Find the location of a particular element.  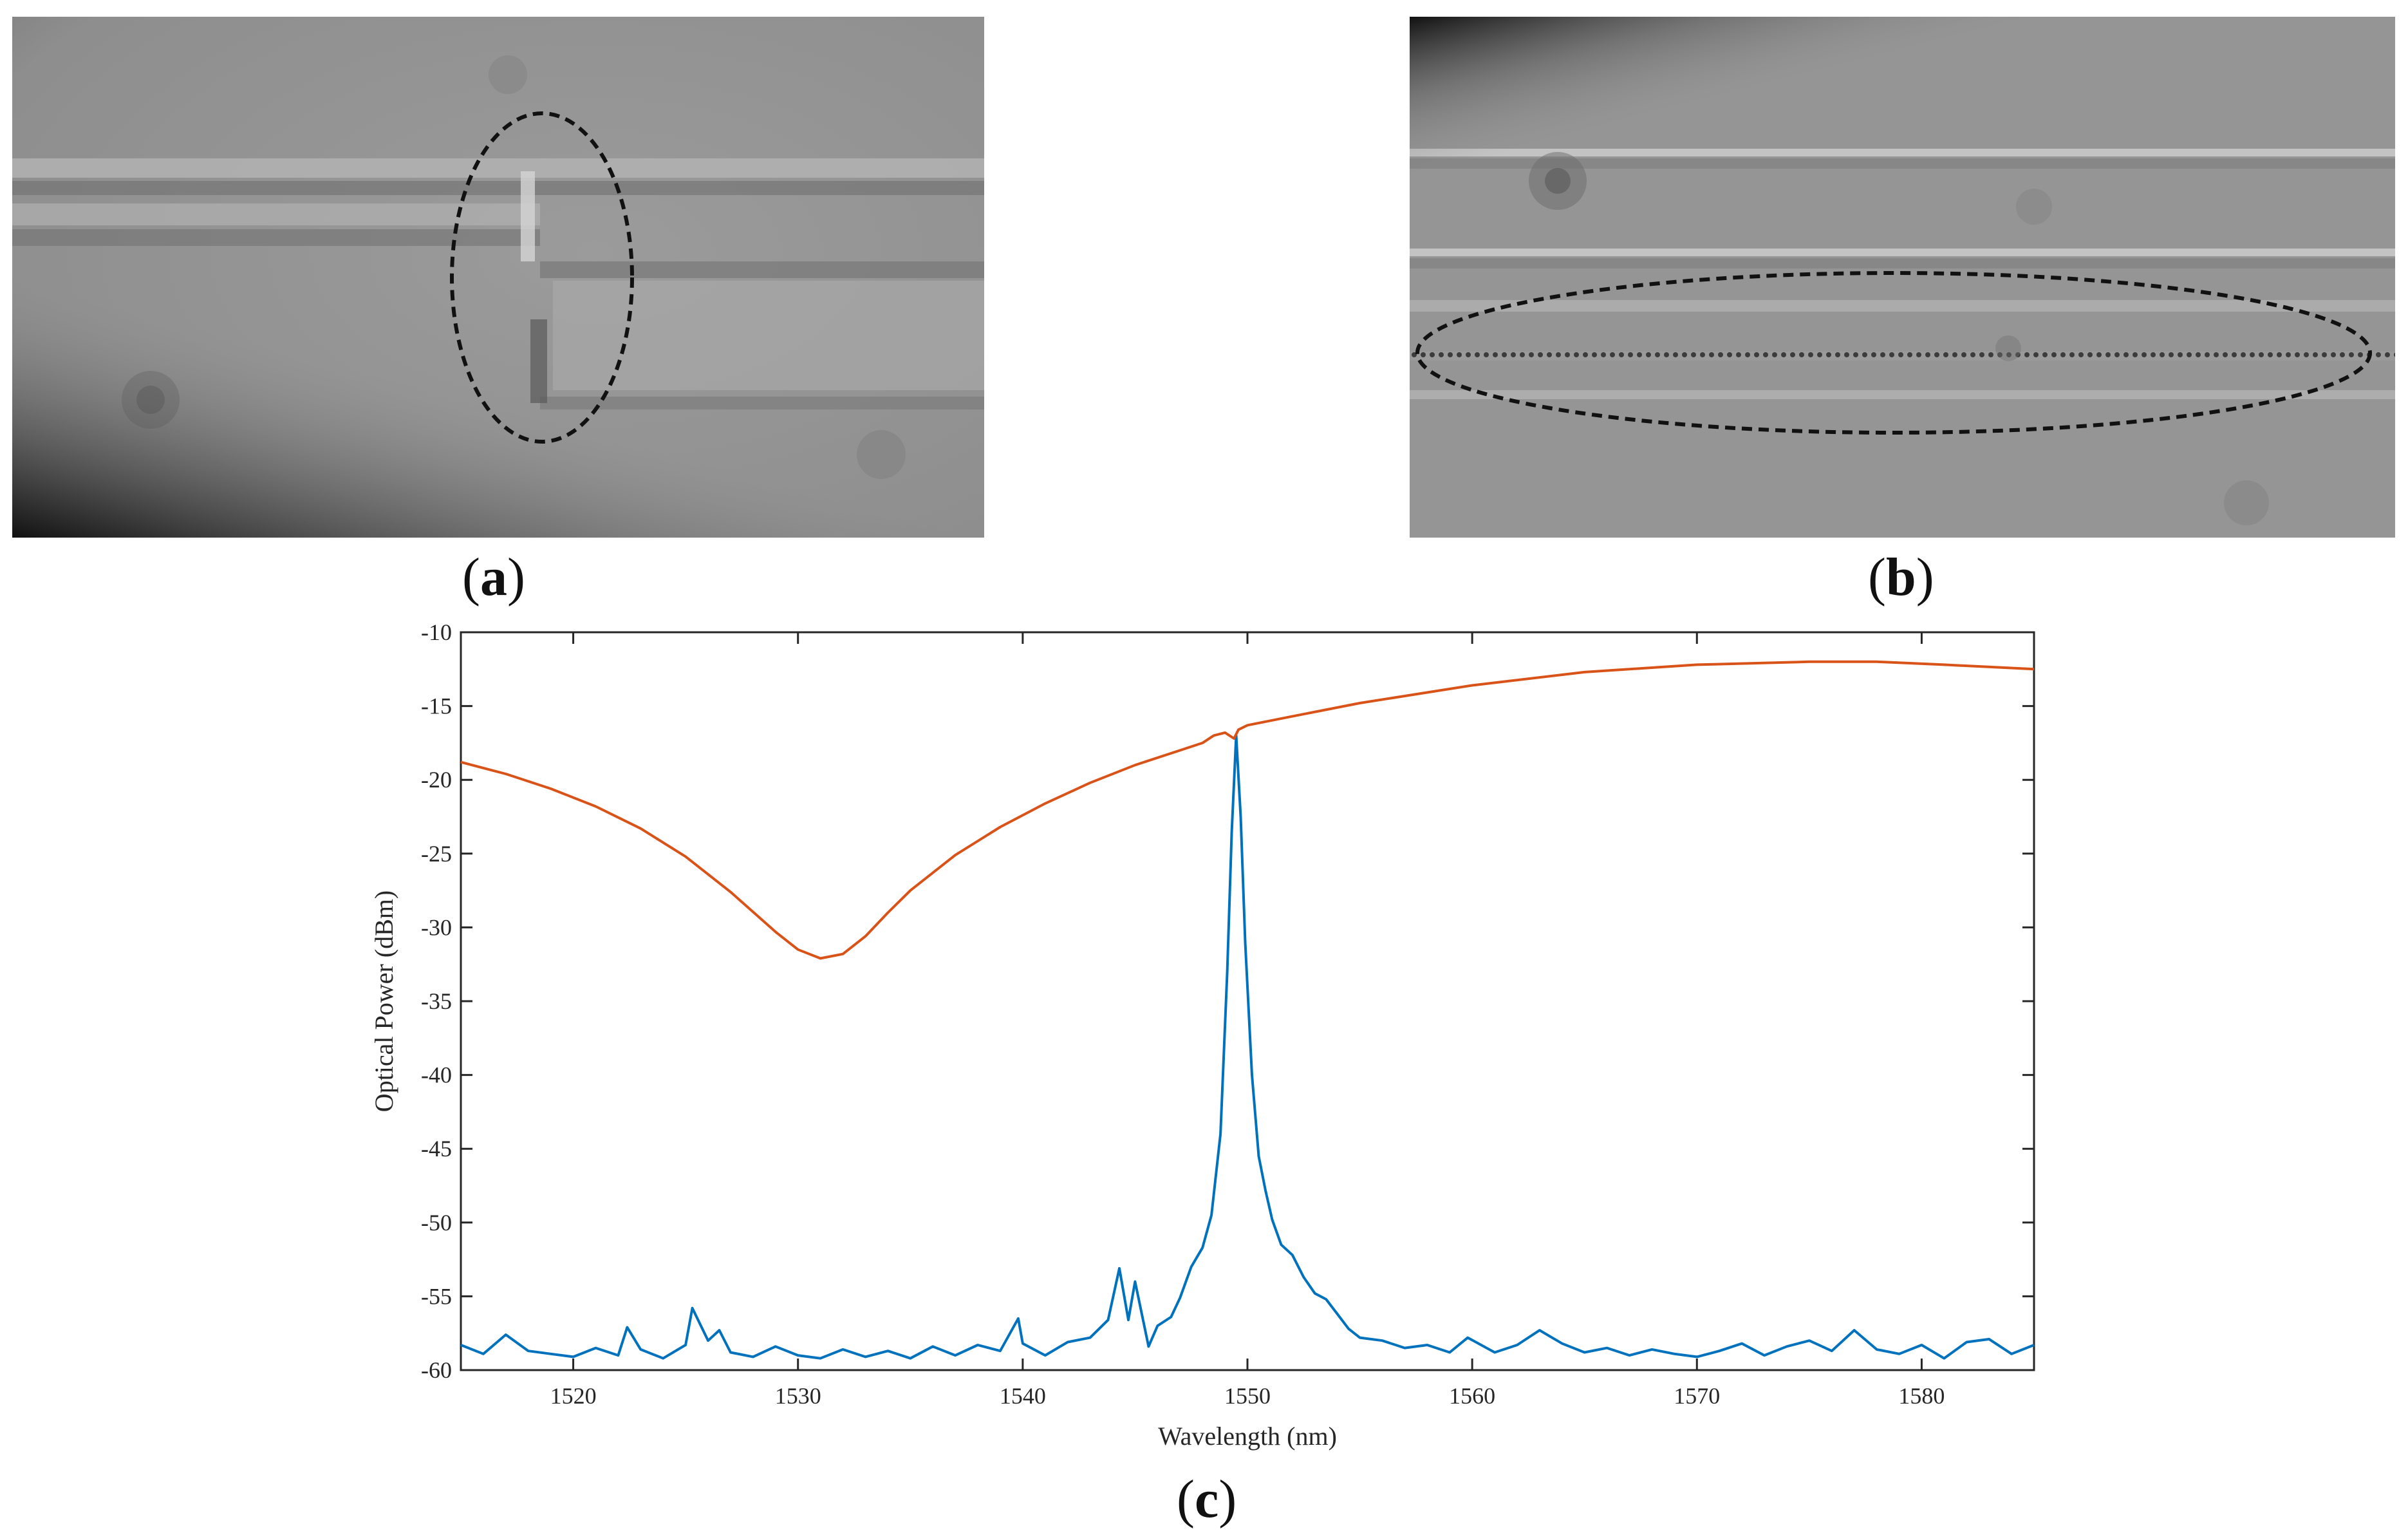

y-tick-label: -20 is located at coordinates (436, 780).